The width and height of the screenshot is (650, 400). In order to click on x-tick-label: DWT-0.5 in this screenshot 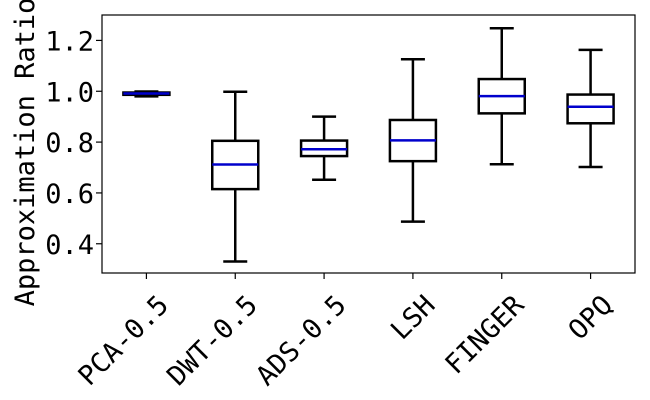, I will do `click(212, 341)`.